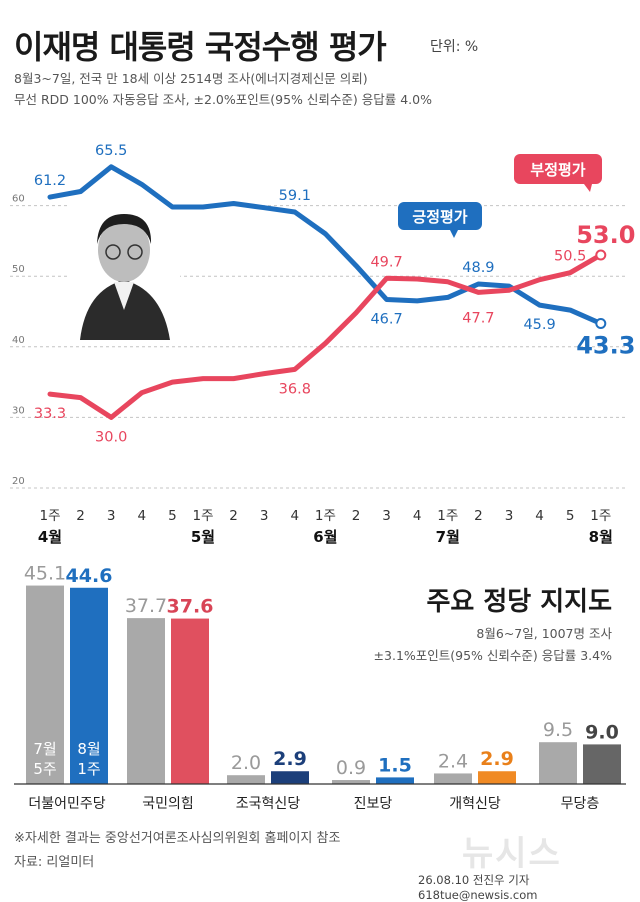  What do you see at coordinates (50, 537) in the screenshot?
I see `month-label: 4월` at bounding box center [50, 537].